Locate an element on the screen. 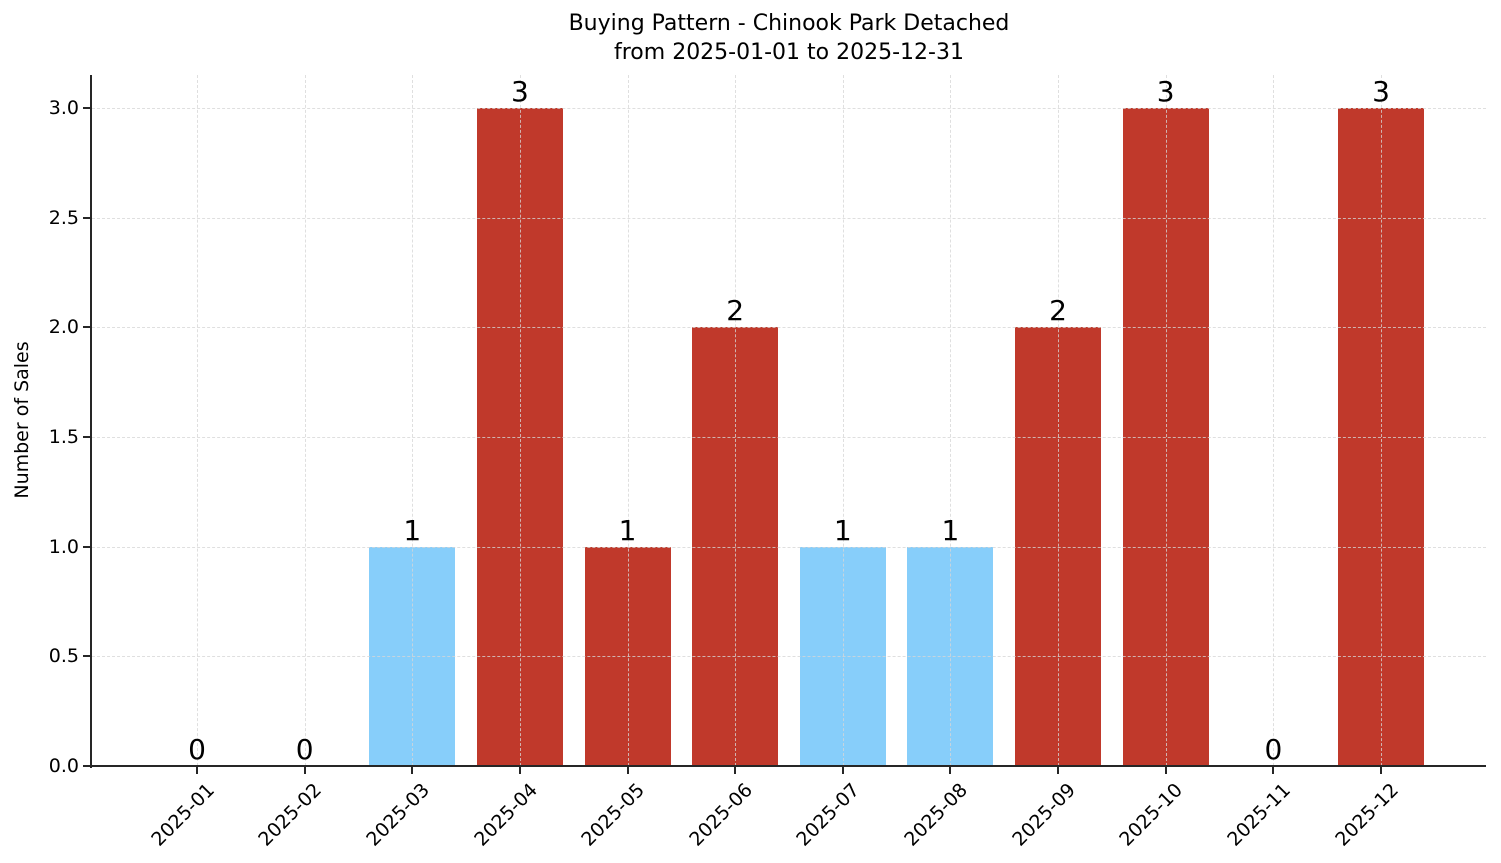  x-tick-label: 2025-09 is located at coordinates (1043, 815).